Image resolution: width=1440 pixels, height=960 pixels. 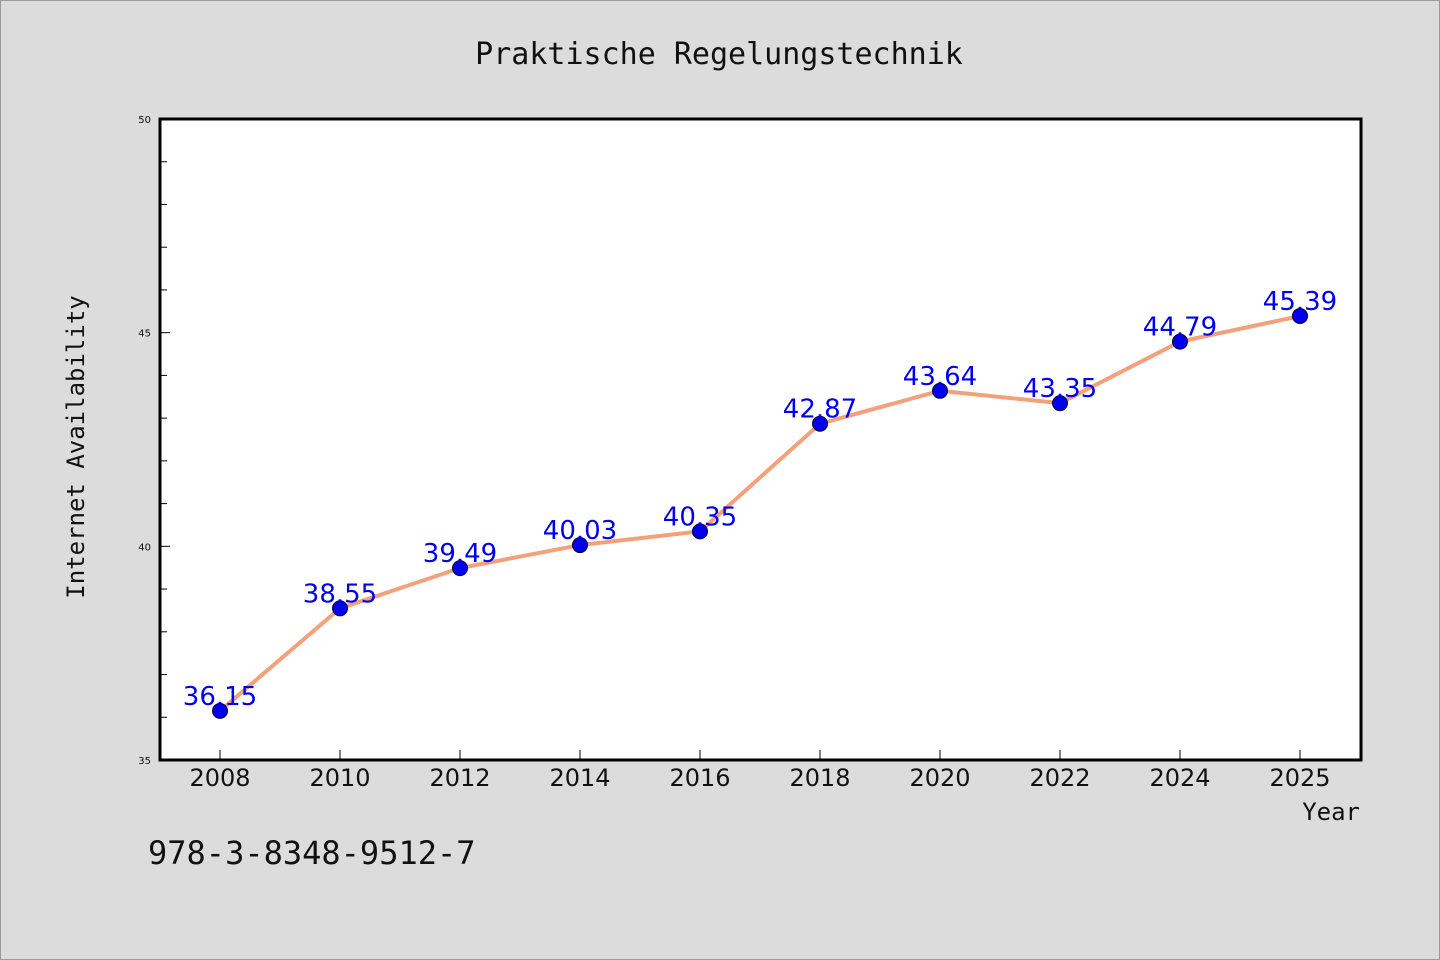 I want to click on x-tick-label: 2022, so click(x=1059, y=778).